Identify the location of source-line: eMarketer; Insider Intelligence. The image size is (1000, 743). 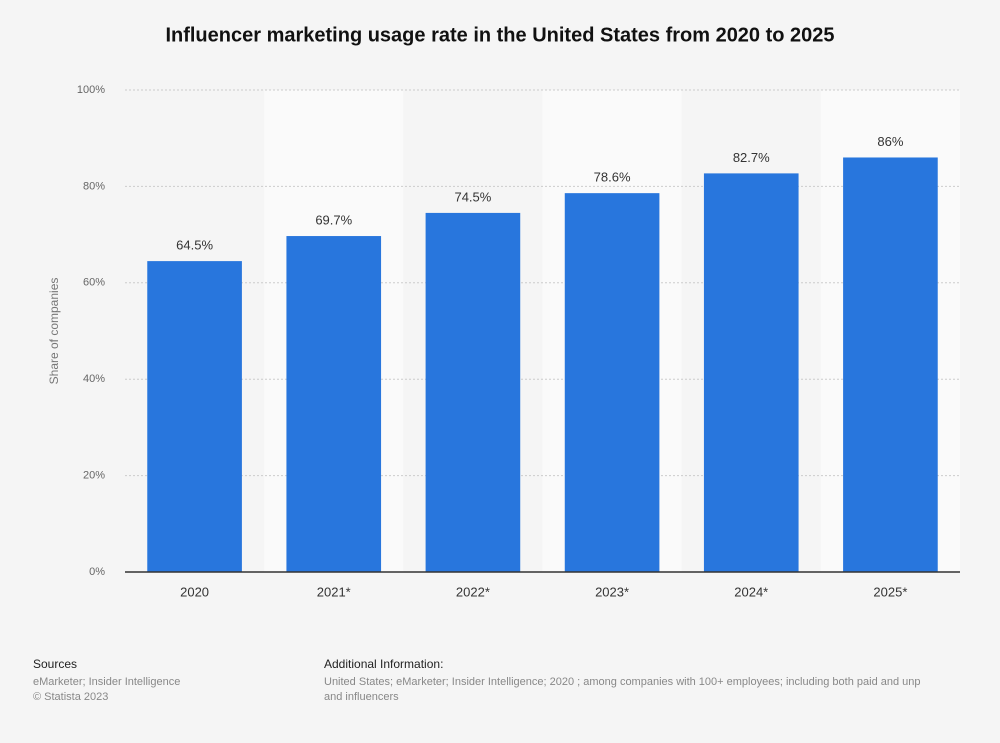
(106, 682).